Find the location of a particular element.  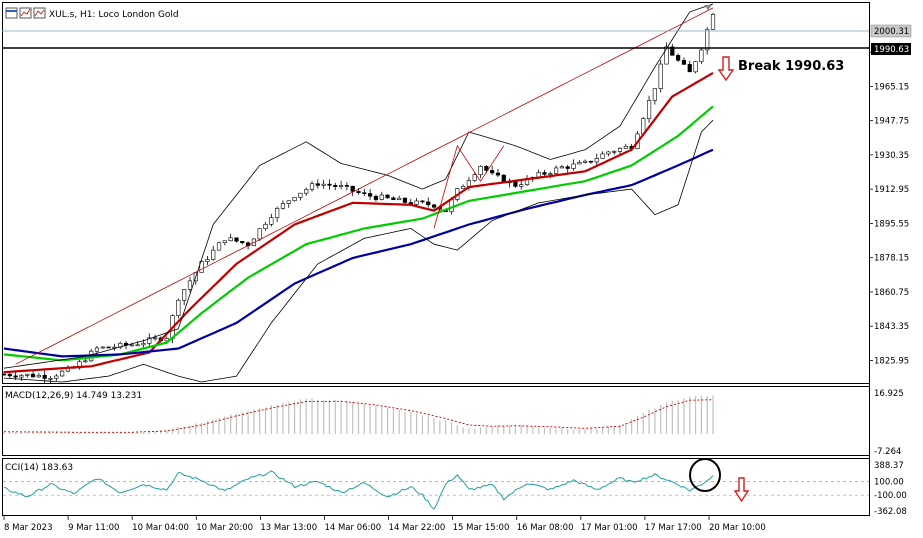

level-price-badge-text: 1990.63 is located at coordinates (891, 50).